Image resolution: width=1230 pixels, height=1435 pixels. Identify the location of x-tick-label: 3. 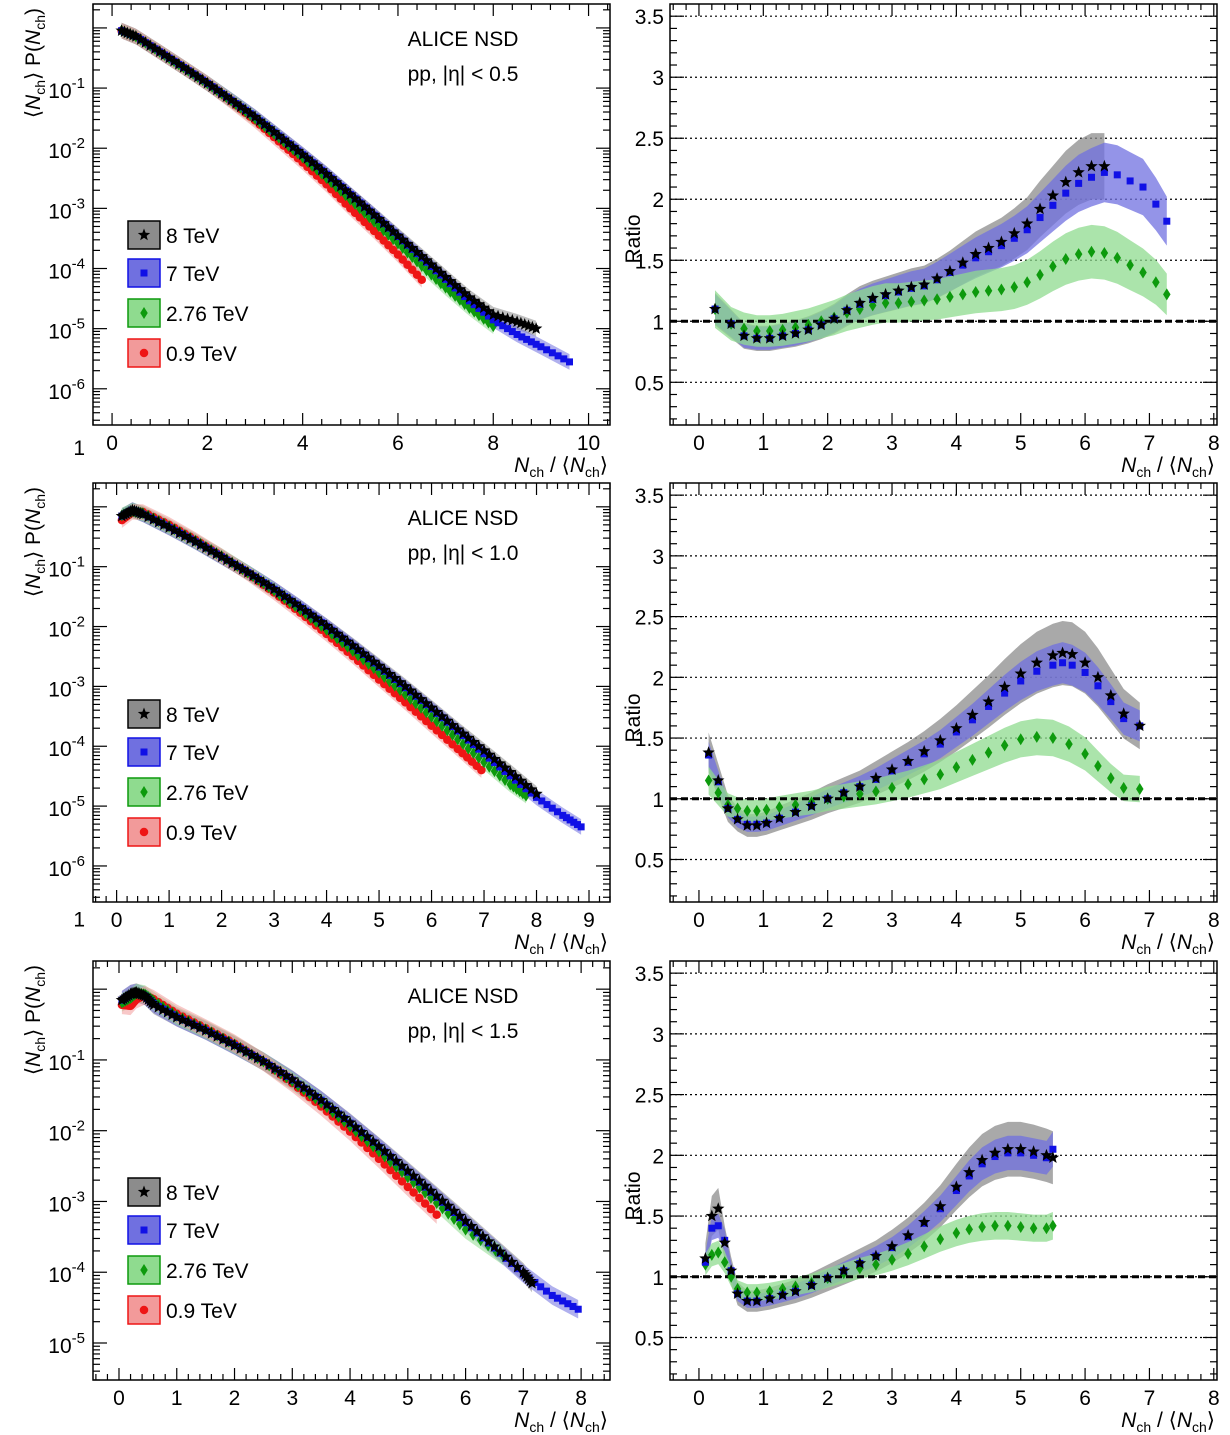
(292, 1398).